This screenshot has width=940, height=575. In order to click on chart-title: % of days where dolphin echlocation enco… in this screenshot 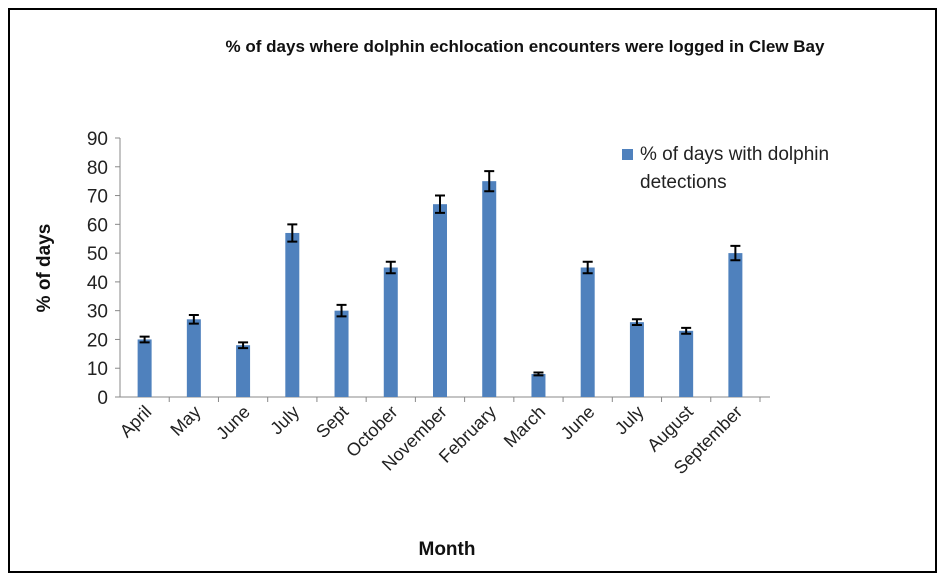, I will do `click(525, 46)`.